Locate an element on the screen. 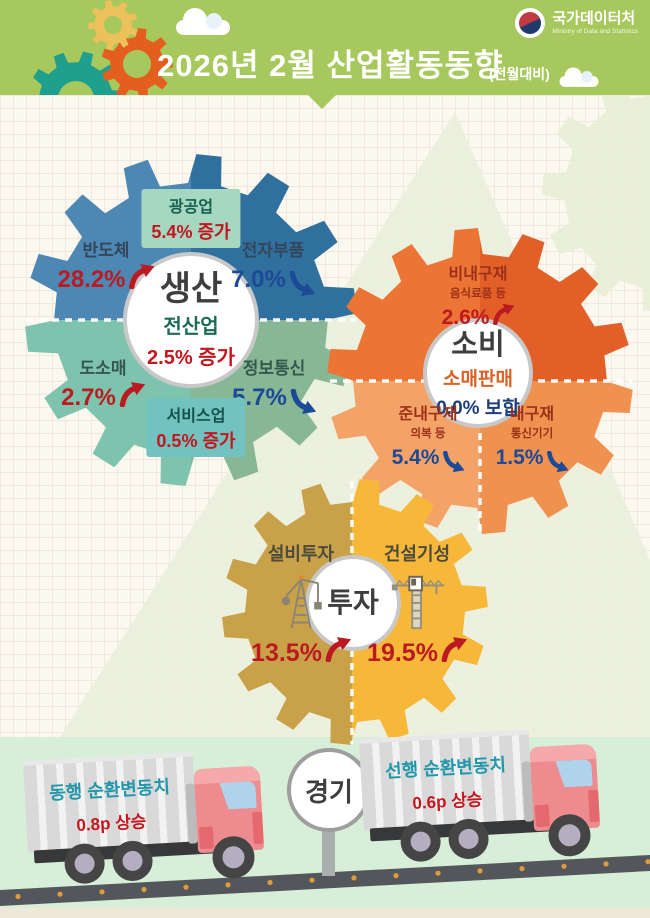 Image resolution: width=650 pixels, height=918 pixels. sign-post is located at coordinates (328, 851).